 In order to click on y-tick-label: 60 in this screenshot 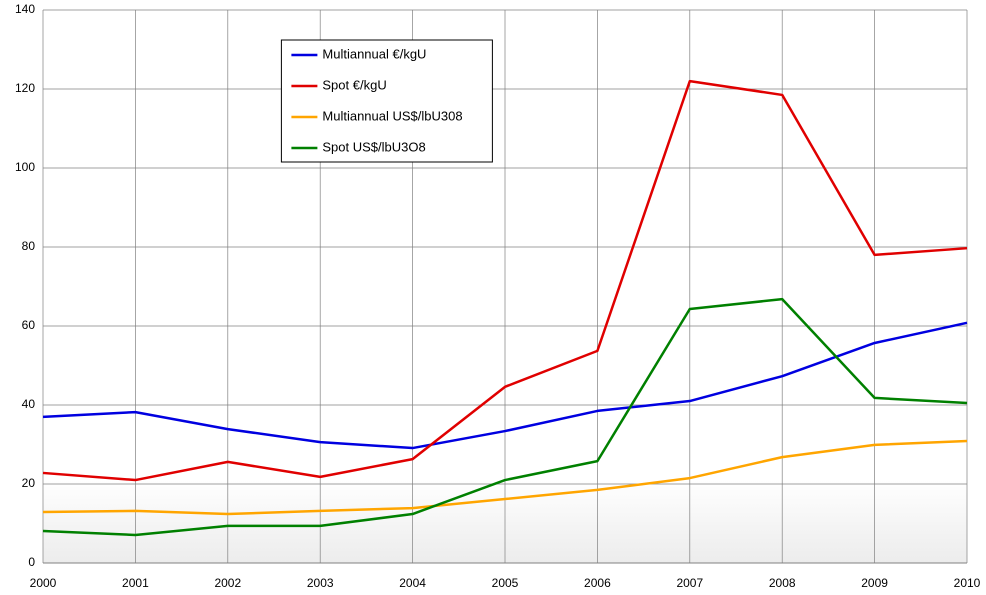, I will do `click(29, 325)`.